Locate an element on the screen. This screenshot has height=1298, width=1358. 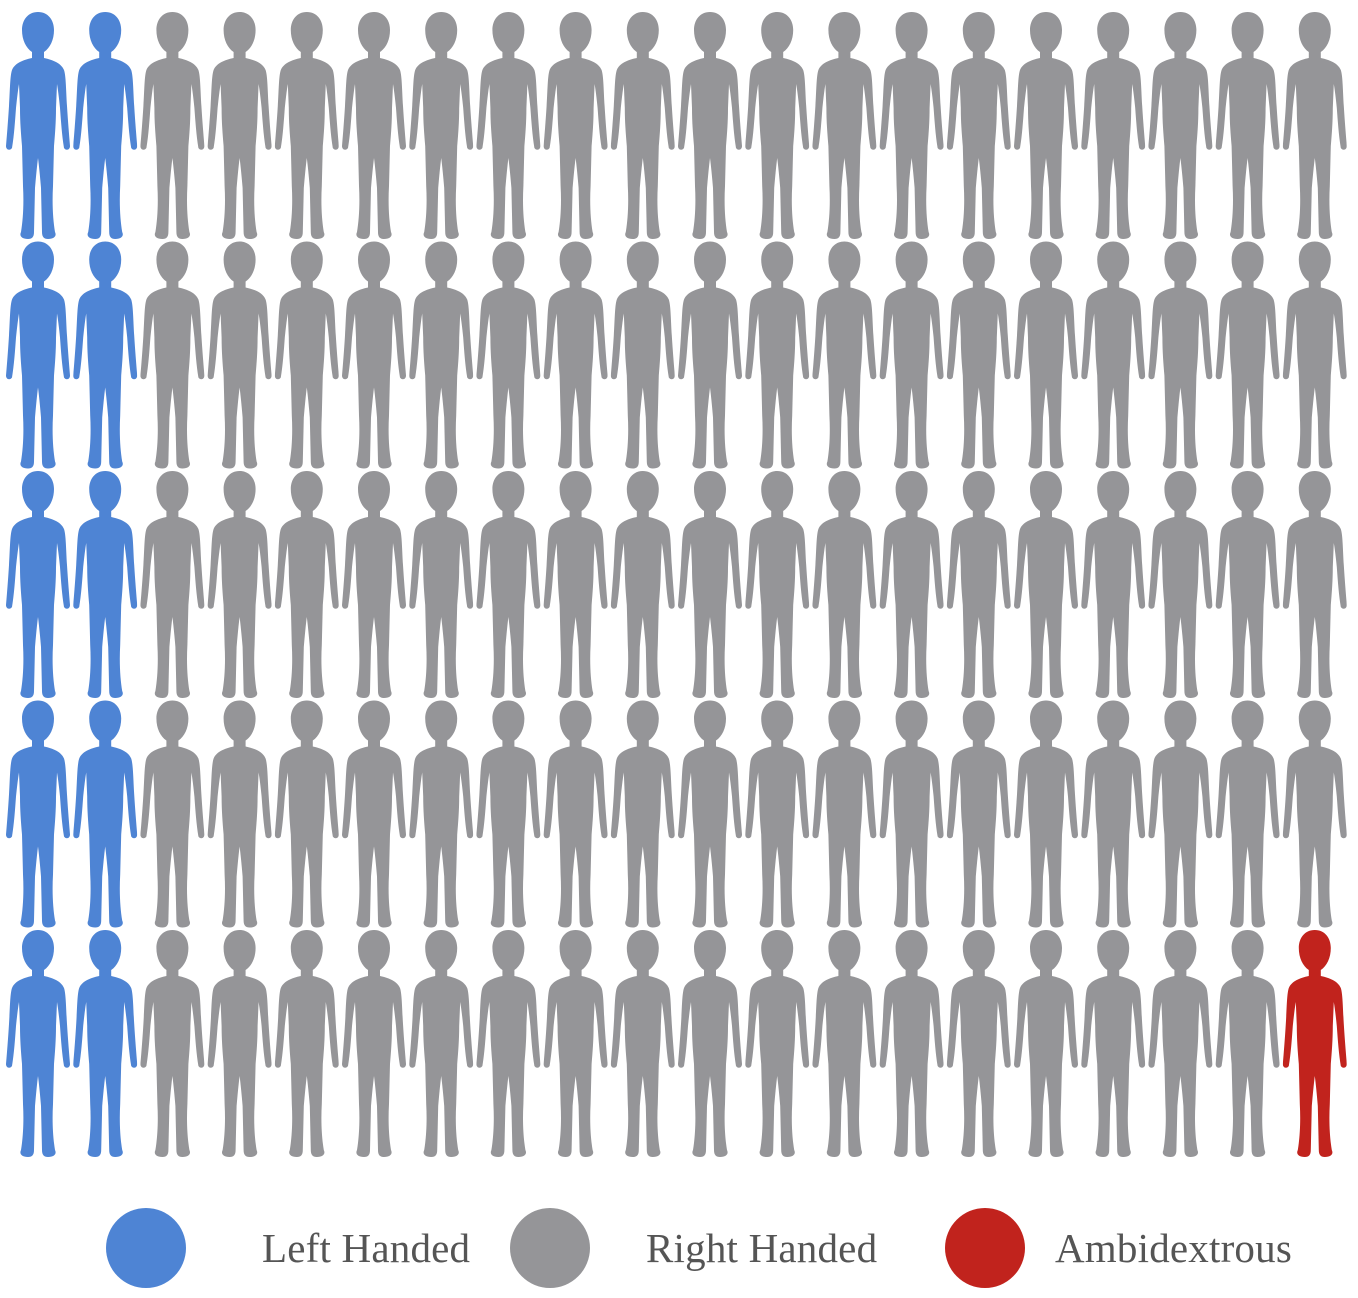
legend: Left Handed Right Handed Ambidextrous is located at coordinates (679, 1247).